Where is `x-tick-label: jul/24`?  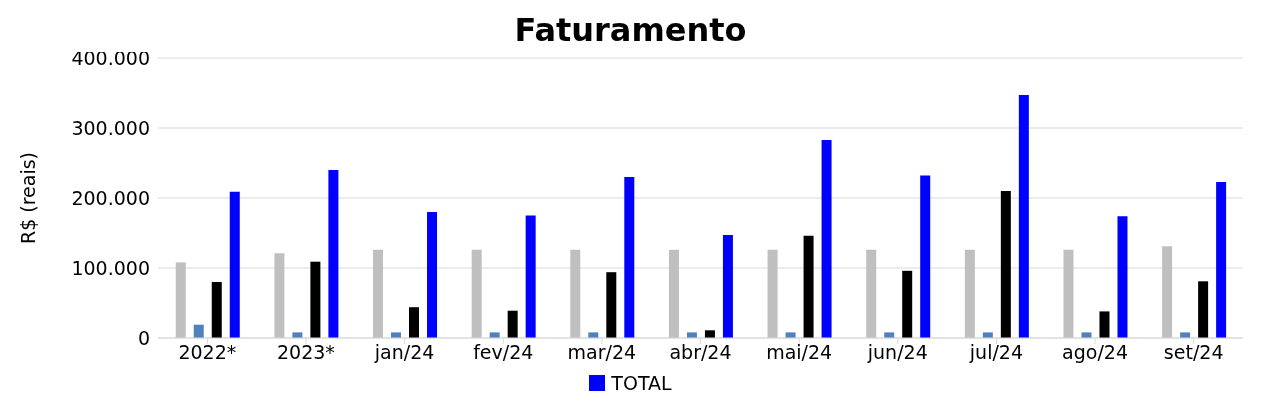 x-tick-label: jul/24 is located at coordinates (995, 352).